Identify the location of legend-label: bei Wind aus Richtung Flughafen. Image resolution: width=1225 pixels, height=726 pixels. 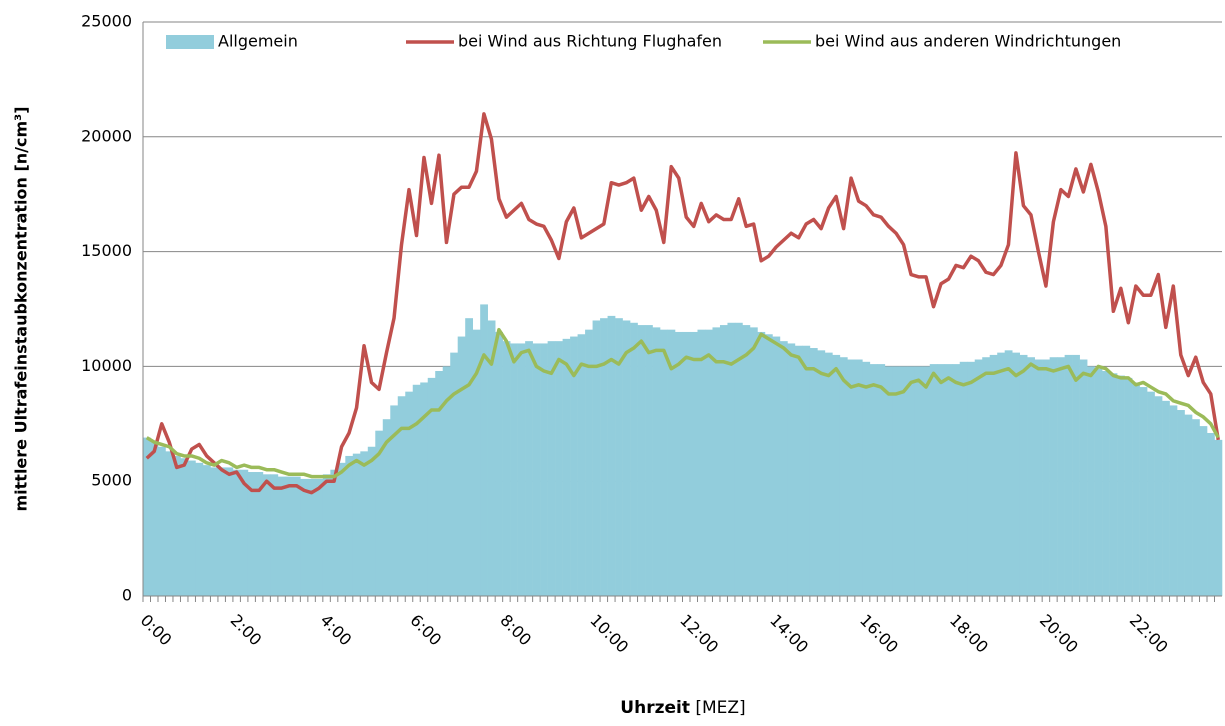
(590, 41).